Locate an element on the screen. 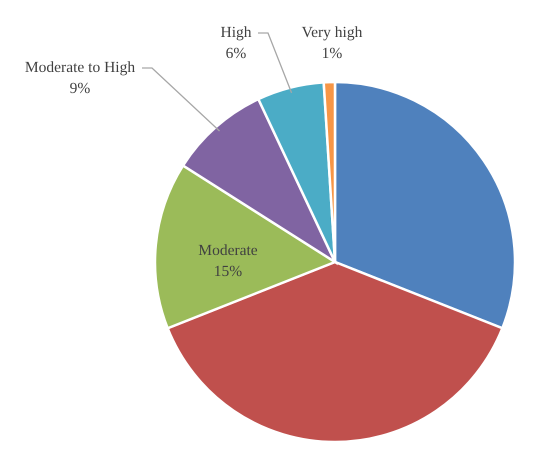 The height and width of the screenshot is (453, 542). data-label: 6% is located at coordinates (236, 53).